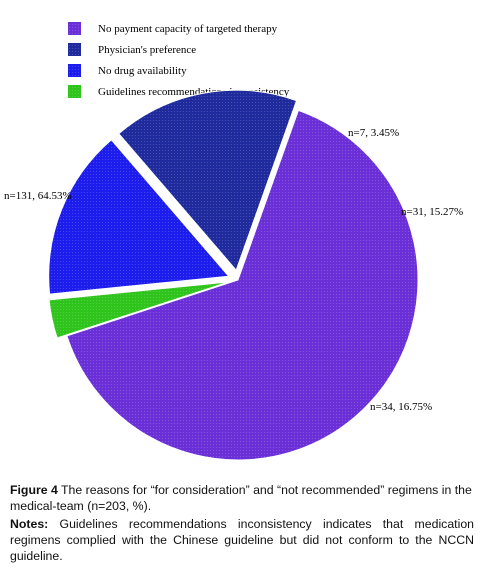 This screenshot has height=582, width=481. Describe the element at coordinates (139, 217) in the screenshot. I see `pie-slice-no-drug-availability` at that location.